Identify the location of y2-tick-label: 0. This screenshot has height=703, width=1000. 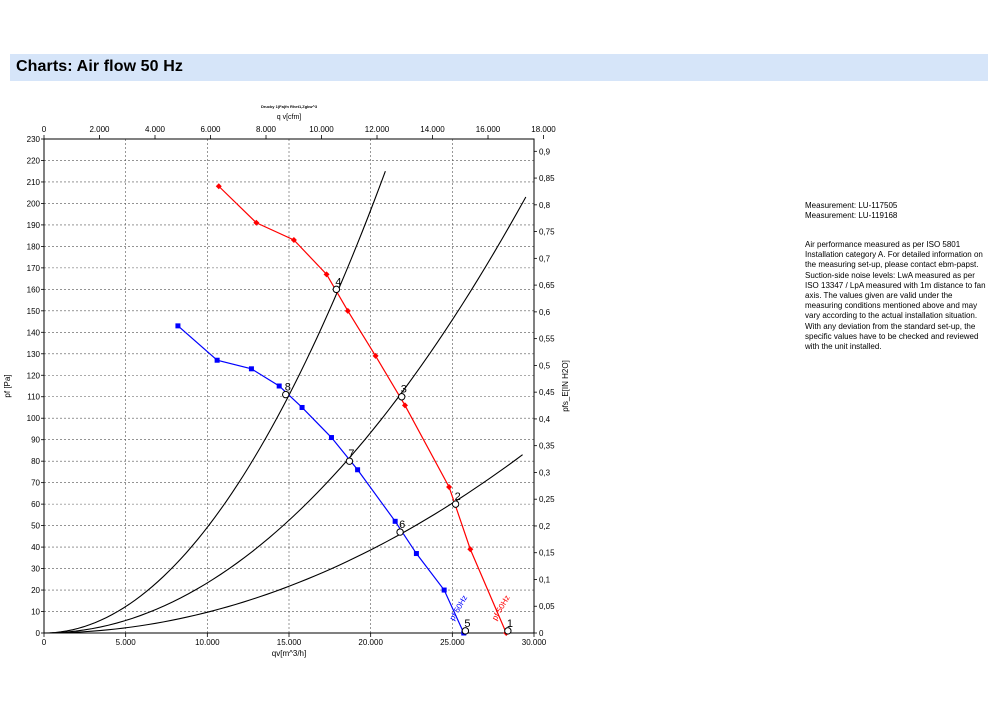
(541, 633).